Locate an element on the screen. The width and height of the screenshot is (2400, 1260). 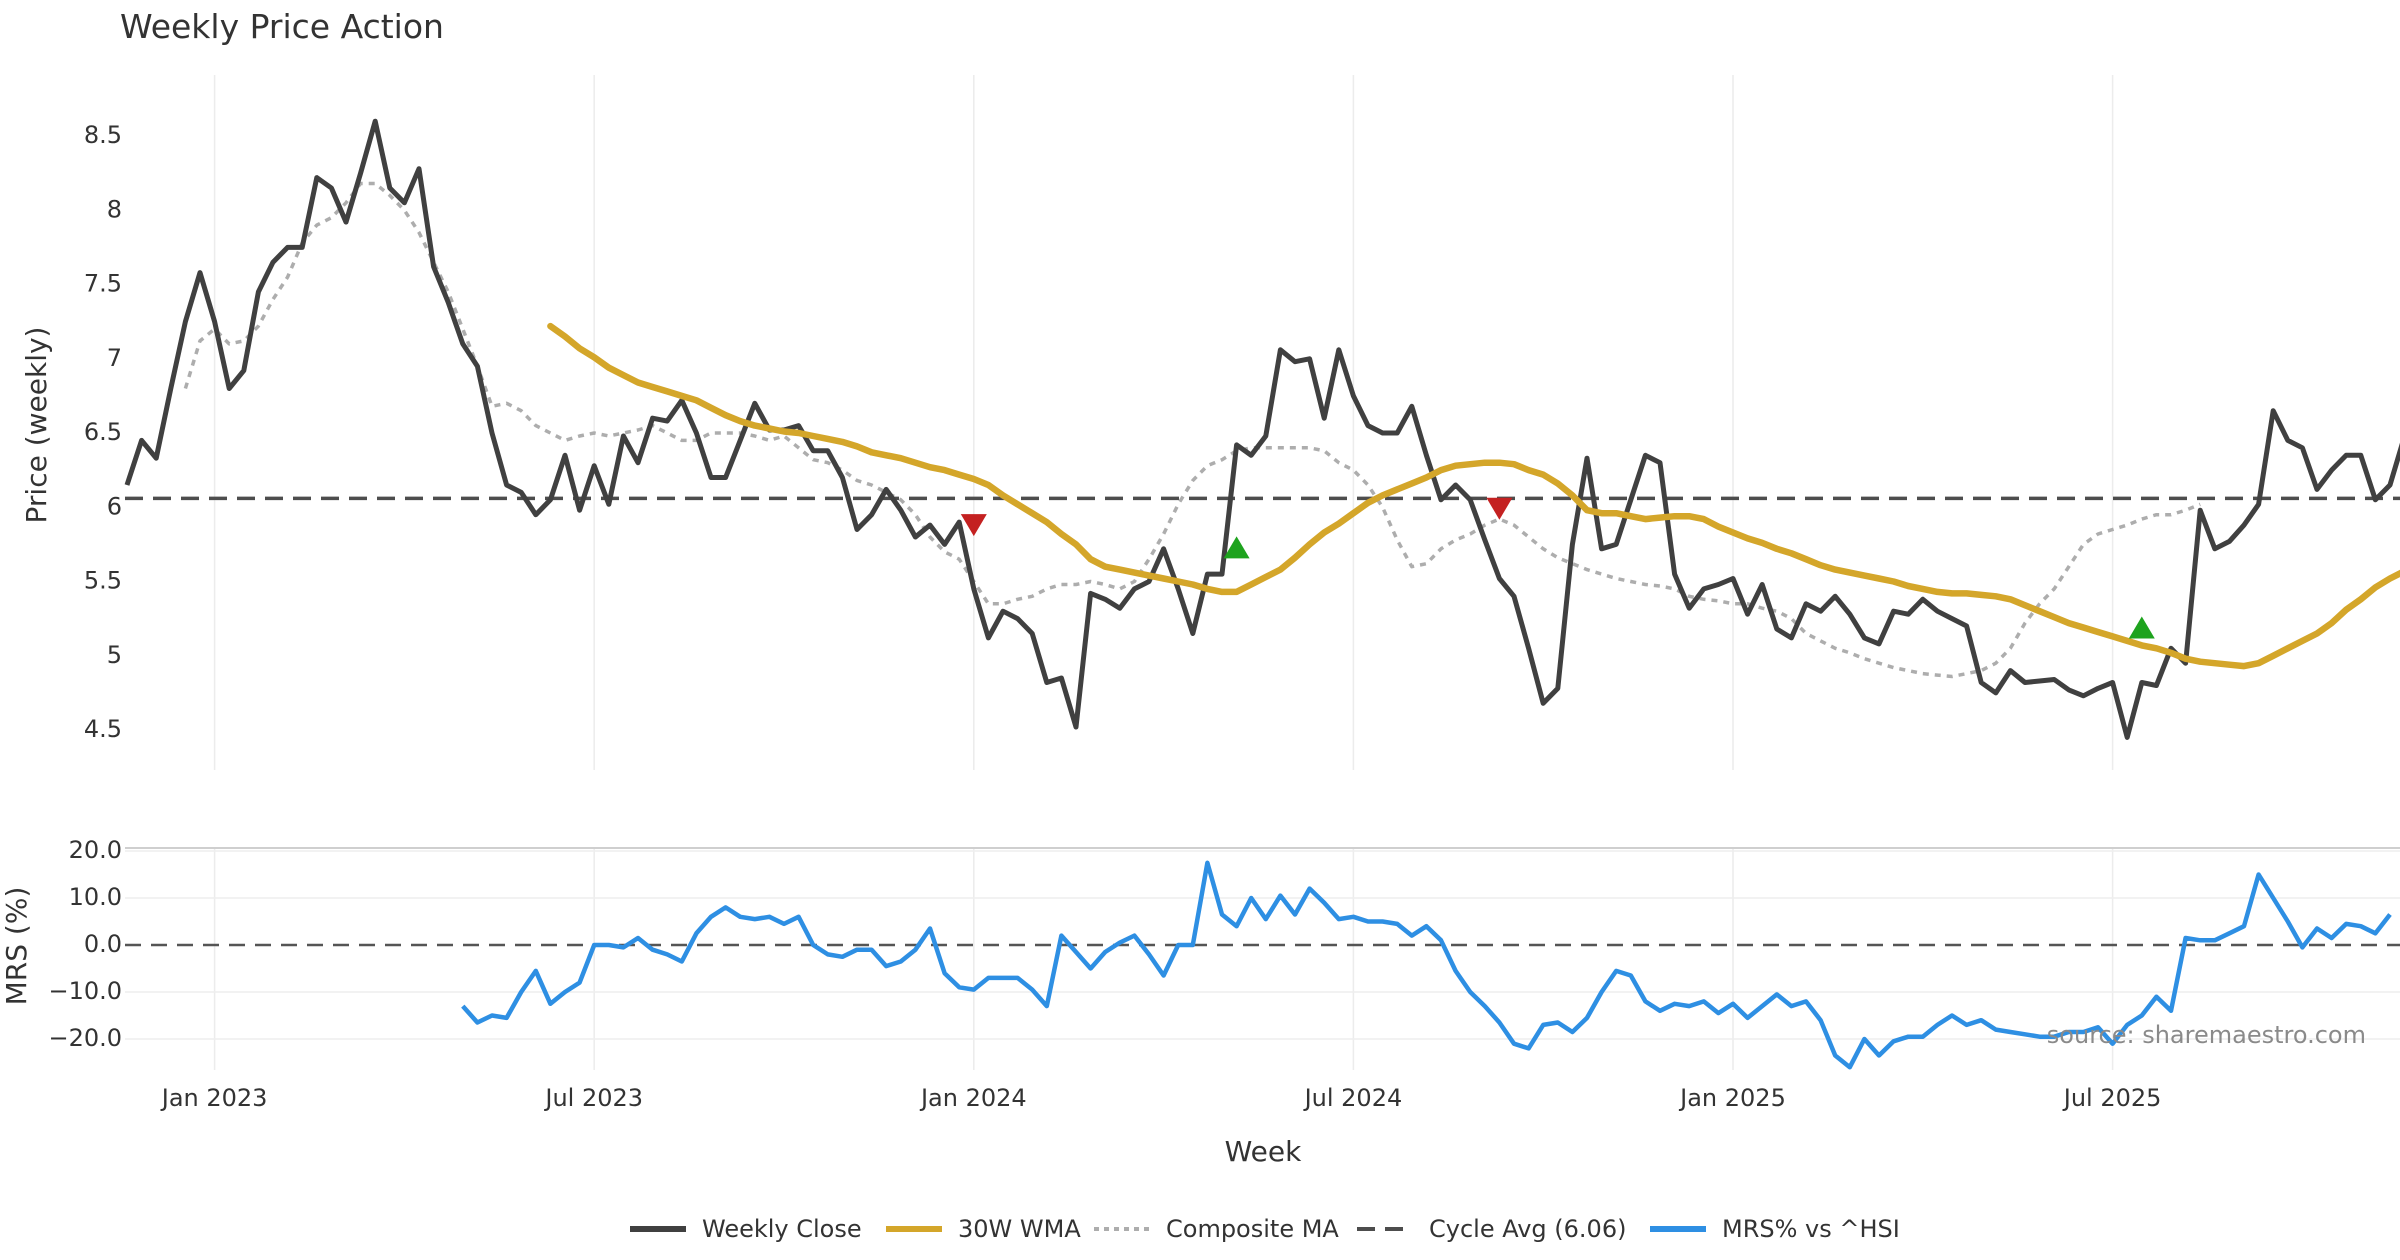
y-tick-label-price: 7.5 is located at coordinates (103, 284).